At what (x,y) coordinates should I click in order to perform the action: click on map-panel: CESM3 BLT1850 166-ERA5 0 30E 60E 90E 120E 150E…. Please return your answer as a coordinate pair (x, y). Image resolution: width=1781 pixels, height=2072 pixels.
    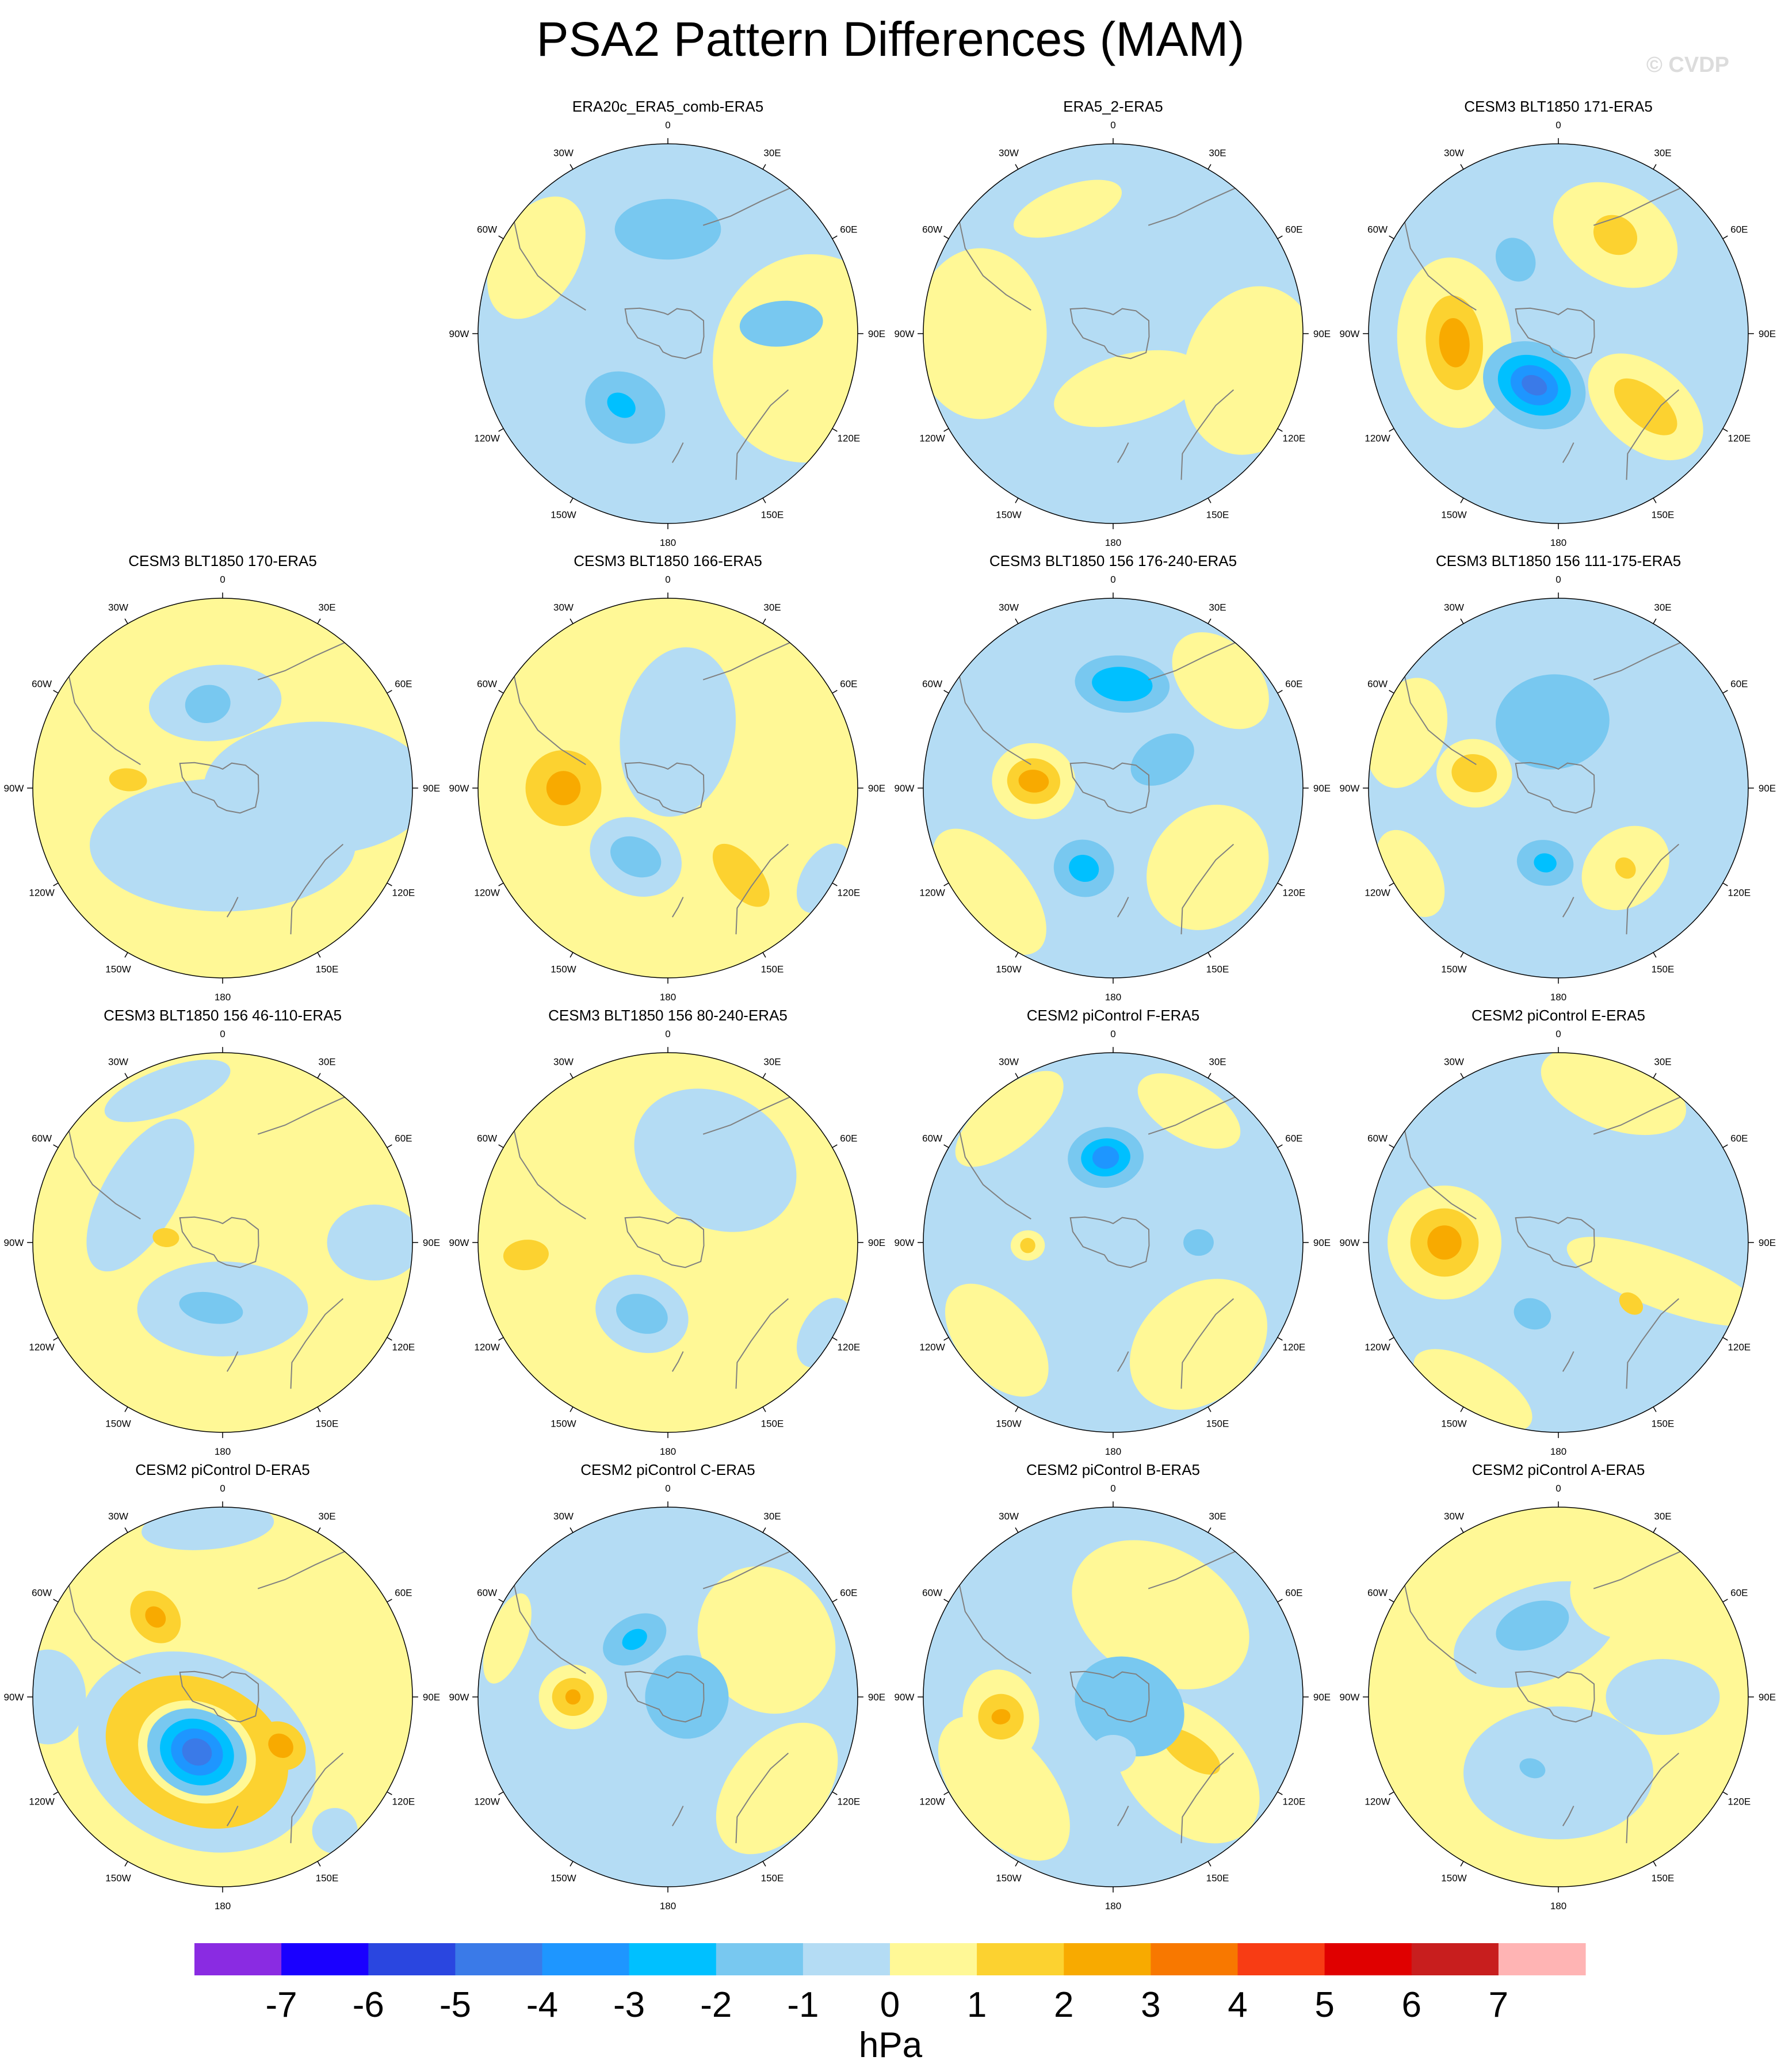
    Looking at the image, I should click on (667, 779).